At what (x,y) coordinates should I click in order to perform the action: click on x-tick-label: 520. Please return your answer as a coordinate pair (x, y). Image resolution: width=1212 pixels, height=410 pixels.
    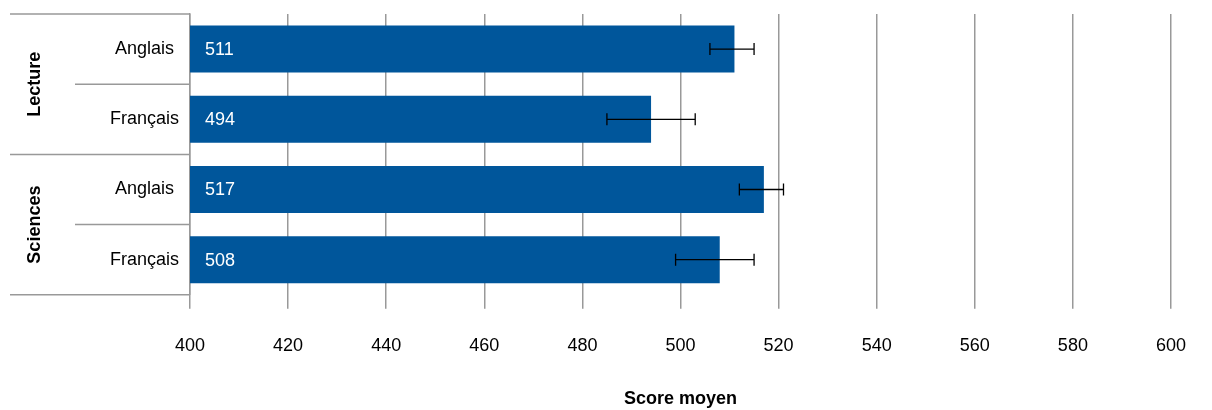
    Looking at the image, I should click on (778, 344).